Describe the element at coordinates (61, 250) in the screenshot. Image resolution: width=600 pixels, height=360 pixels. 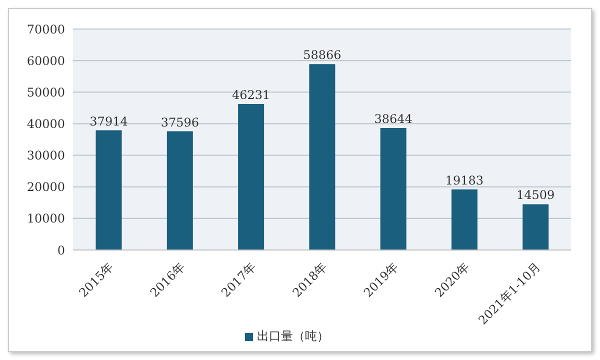
I see `y-tick-label: 0` at that location.